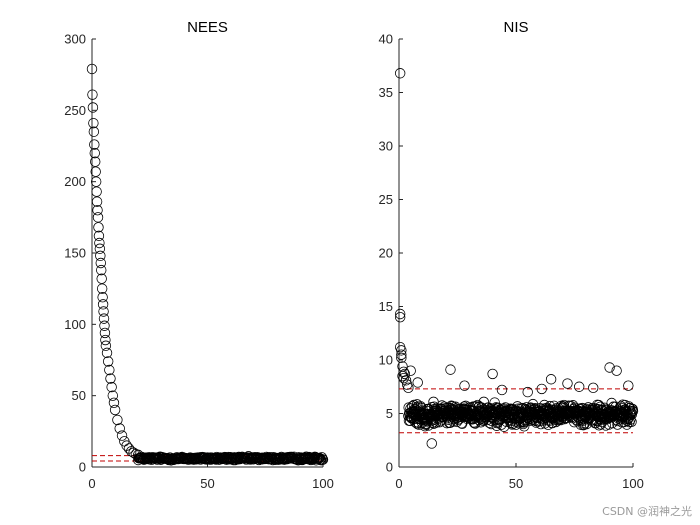 The width and height of the screenshot is (700, 525). What do you see at coordinates (647, 511) in the screenshot?
I see `watermark: CSDN @润神之光` at bounding box center [647, 511].